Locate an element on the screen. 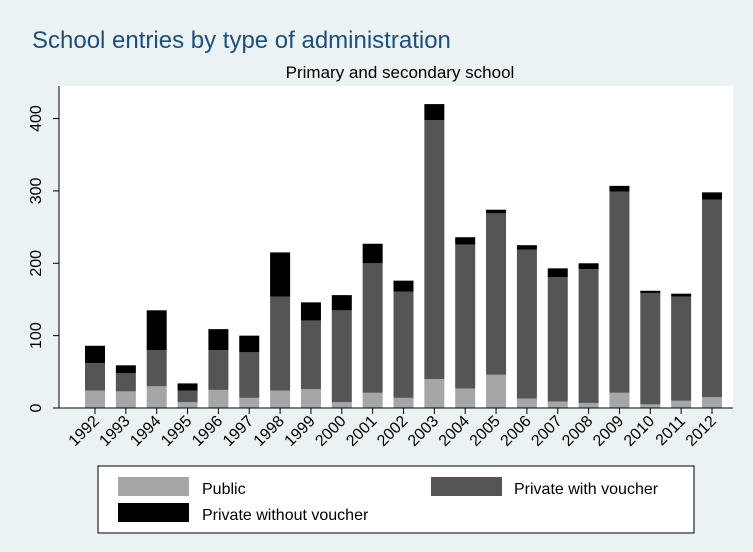 The image size is (753, 552). legend-label-1: Private with voucher is located at coordinates (586, 489).